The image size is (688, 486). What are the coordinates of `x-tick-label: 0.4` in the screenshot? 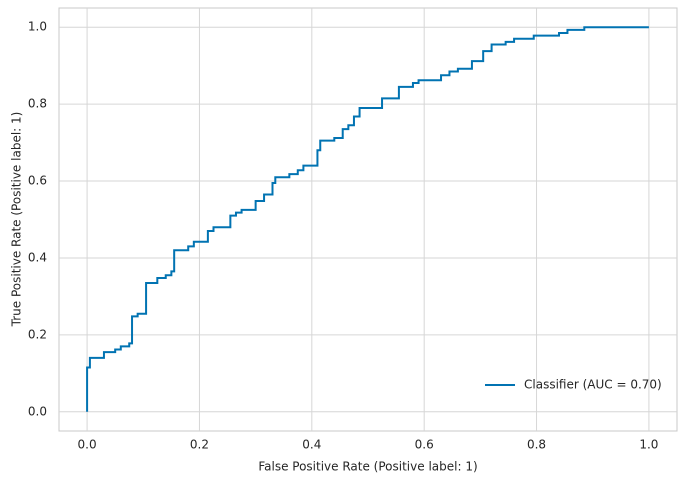 It's located at (311, 445).